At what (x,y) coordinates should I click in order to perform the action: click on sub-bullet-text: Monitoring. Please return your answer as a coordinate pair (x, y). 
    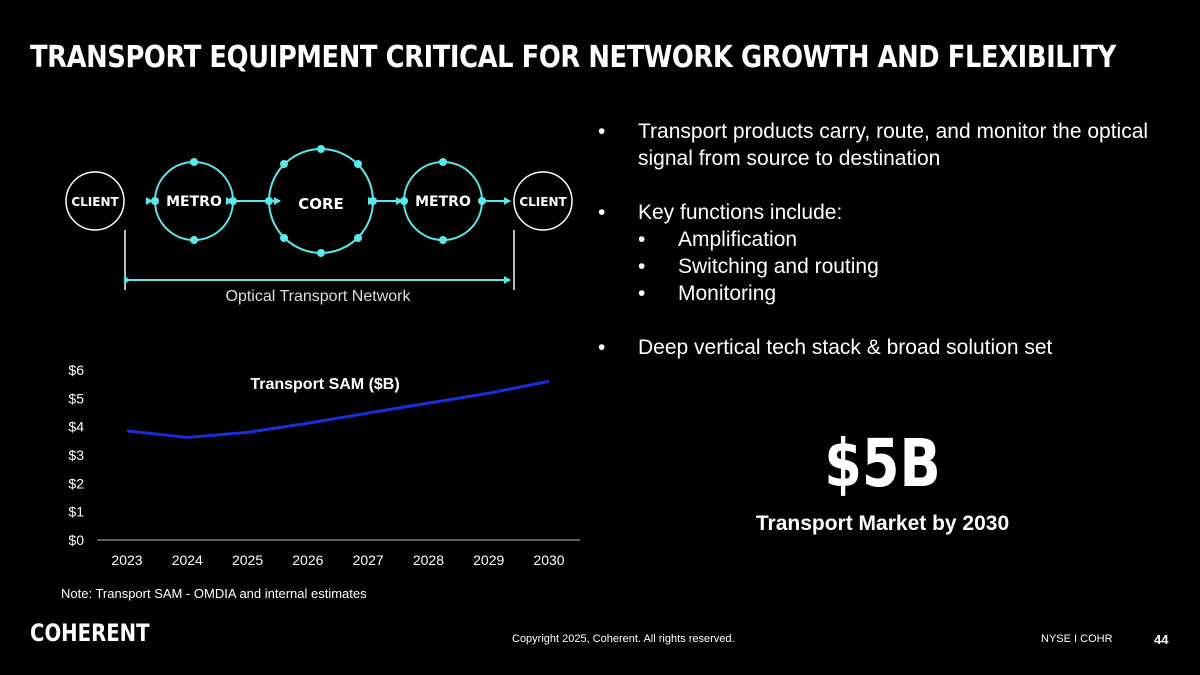
    Looking at the image, I should click on (727, 293).